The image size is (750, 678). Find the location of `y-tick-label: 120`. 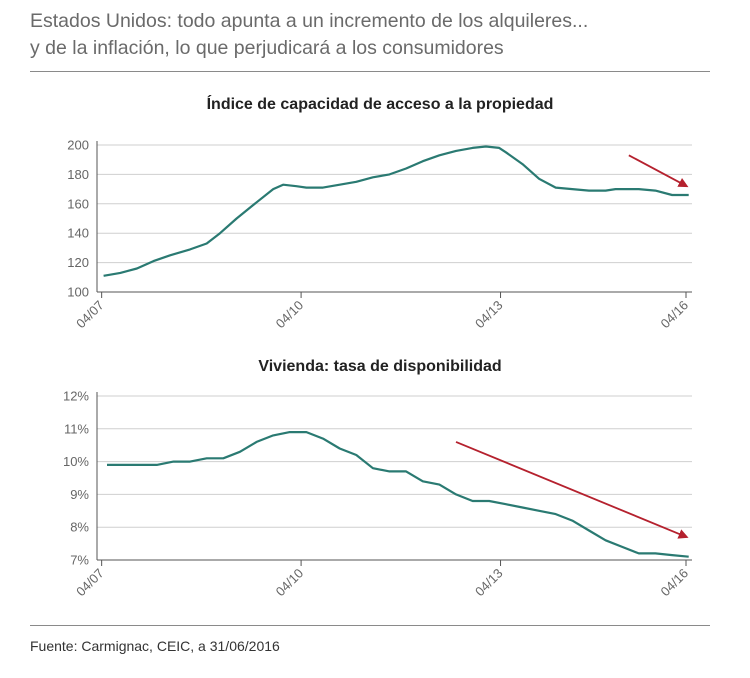

y-tick-label: 120 is located at coordinates (78, 262).